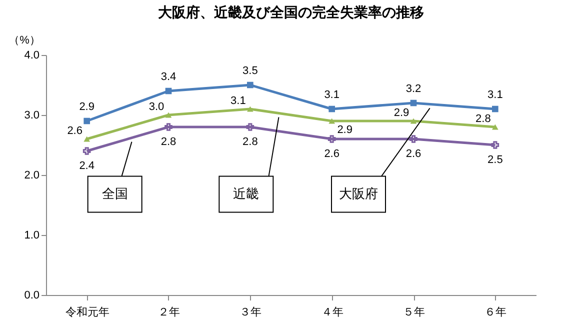 This screenshot has width=565, height=330. What do you see at coordinates (495, 160) in the screenshot?
I see `data-label: 2.5` at bounding box center [495, 160].